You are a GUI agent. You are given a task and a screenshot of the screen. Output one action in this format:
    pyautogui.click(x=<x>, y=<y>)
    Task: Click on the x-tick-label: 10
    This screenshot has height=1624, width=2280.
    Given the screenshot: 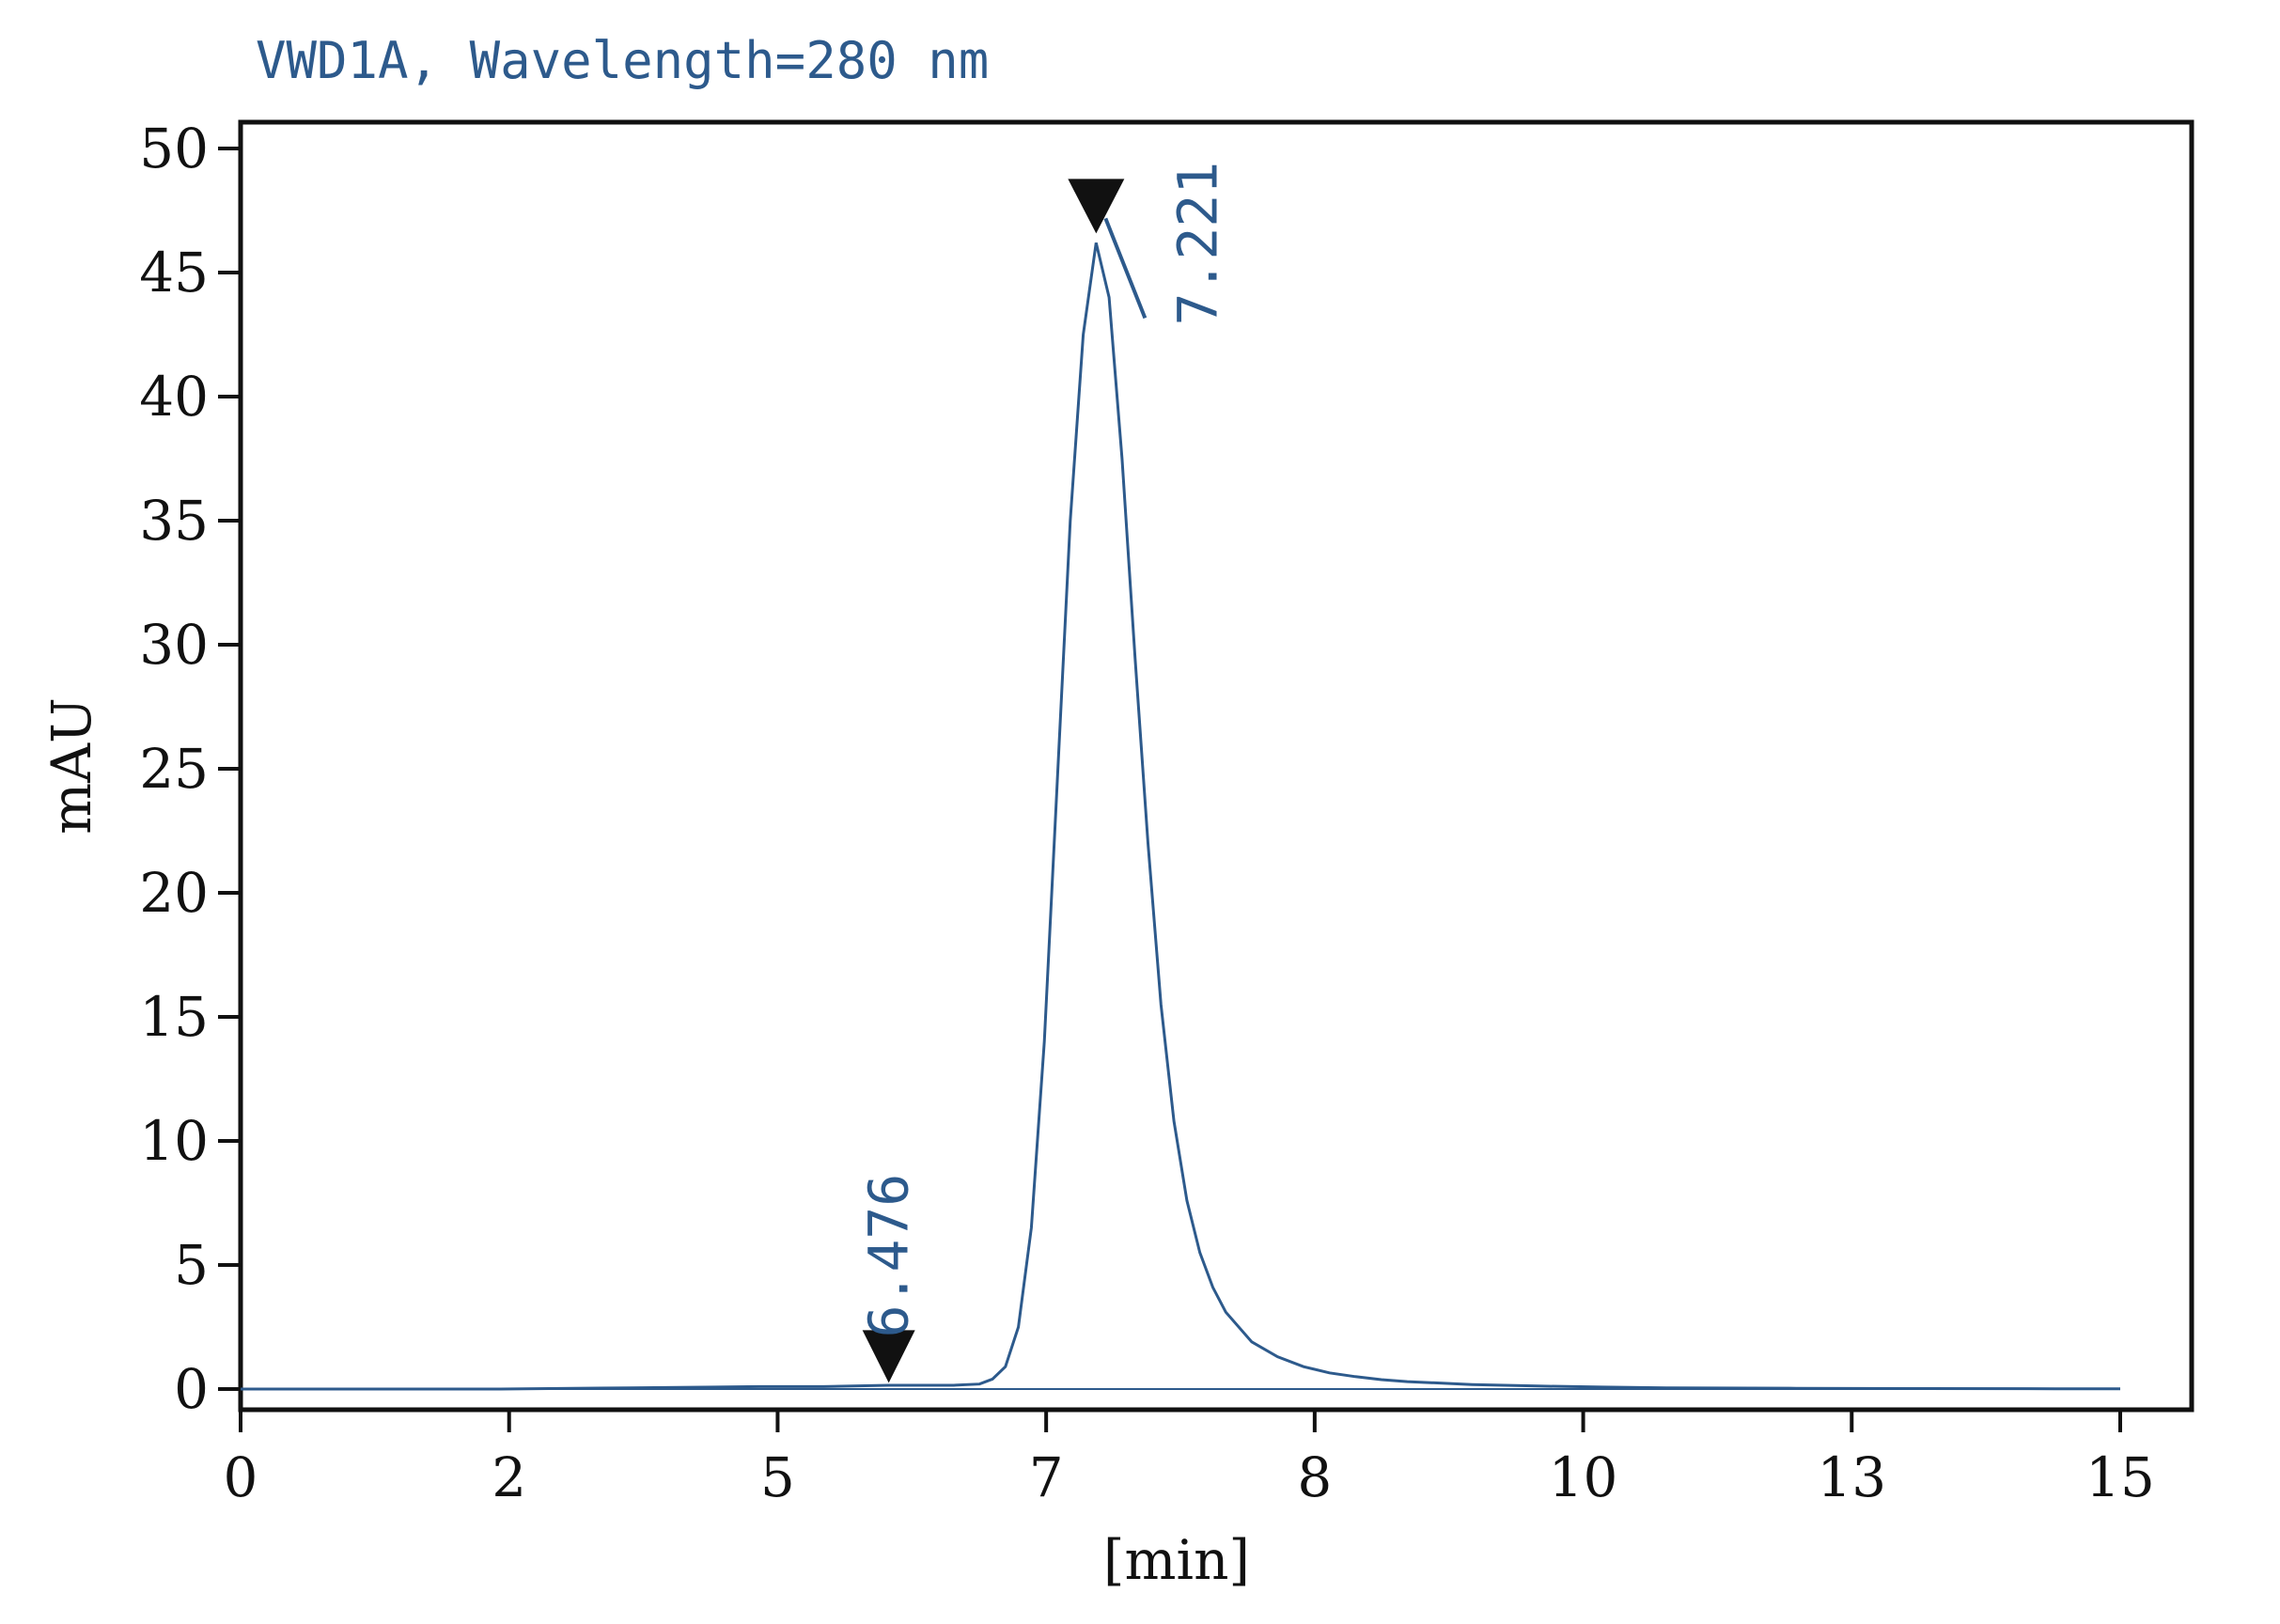 What is the action you would take?
    pyautogui.click(x=1583, y=1477)
    